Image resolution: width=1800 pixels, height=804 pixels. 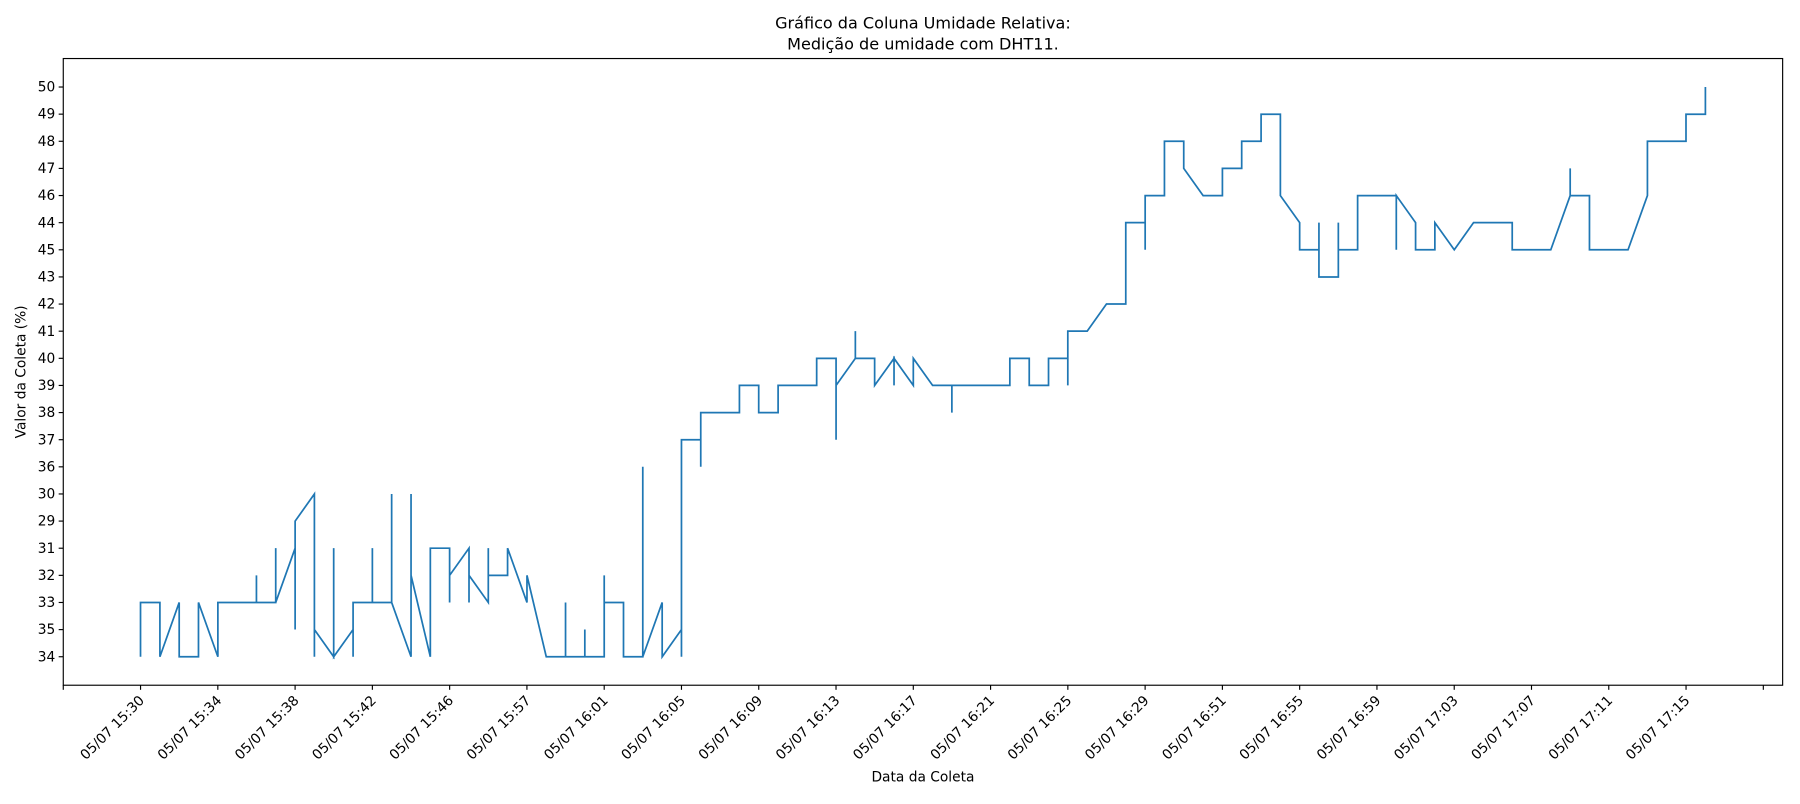 I want to click on y-tick-label: 40, so click(x=47, y=359).